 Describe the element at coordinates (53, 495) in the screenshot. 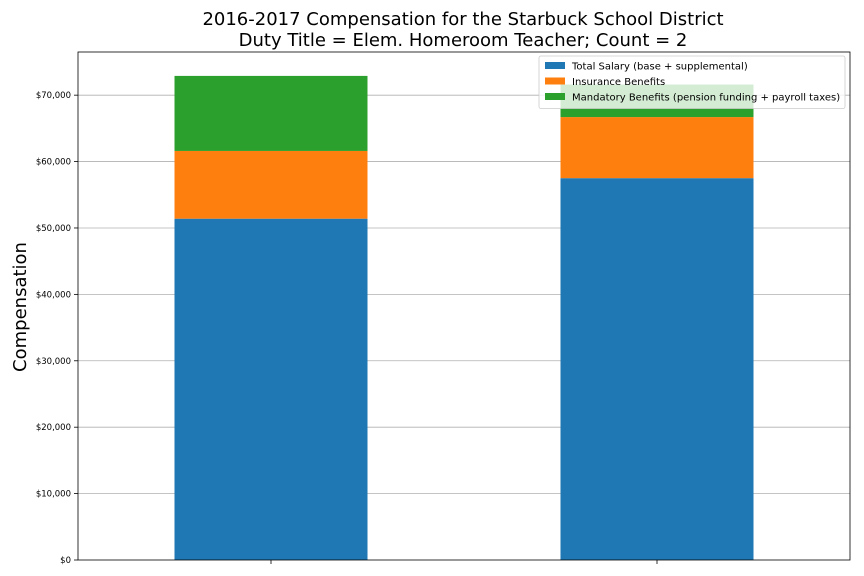

I see `y-tick-label: $10,000` at that location.